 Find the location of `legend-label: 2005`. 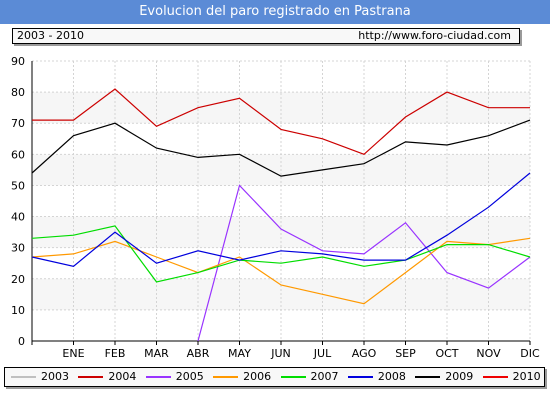

legend-label: 2005 is located at coordinates (189, 376).